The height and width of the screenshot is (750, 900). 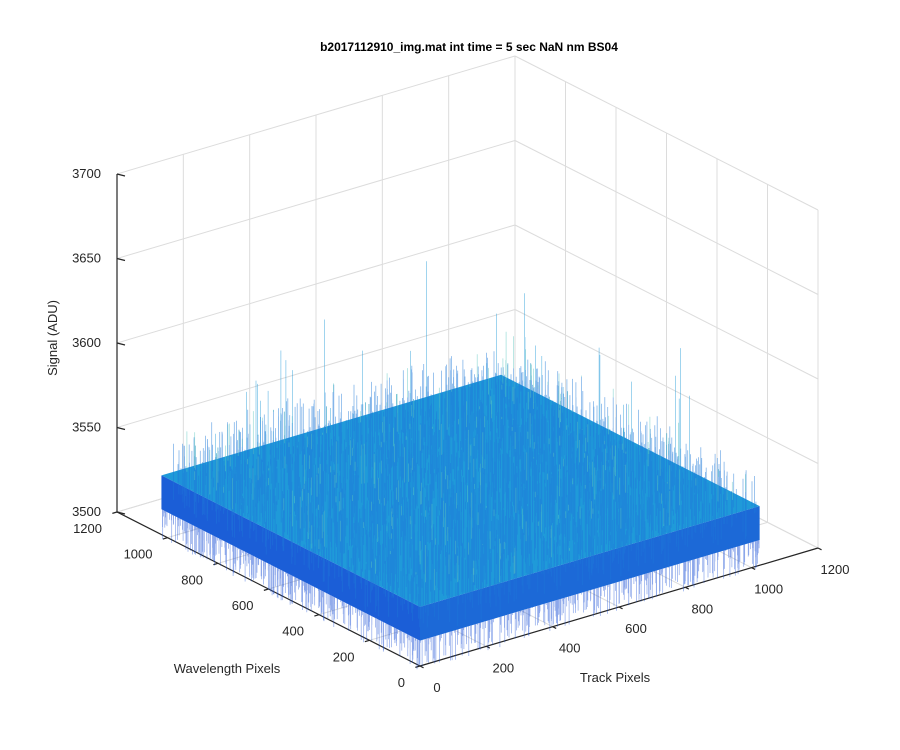 What do you see at coordinates (86, 427) in the screenshot?
I see `z-tick-label: 3550` at bounding box center [86, 427].